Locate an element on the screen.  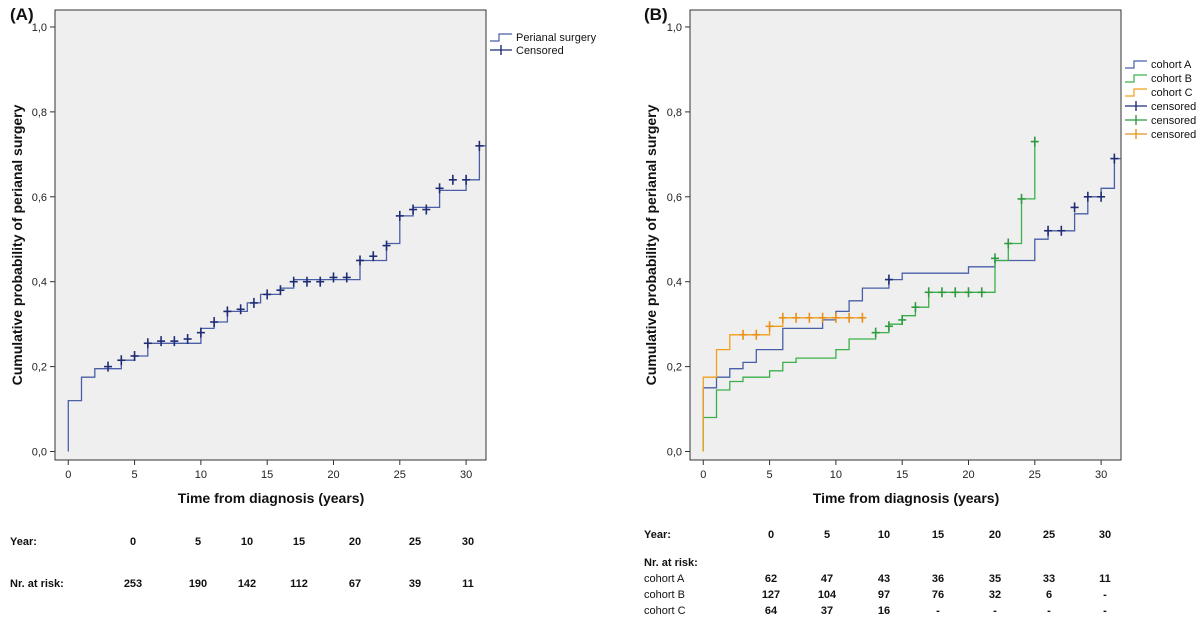
legend-label: Perianal surgery is located at coordinates (556, 38).